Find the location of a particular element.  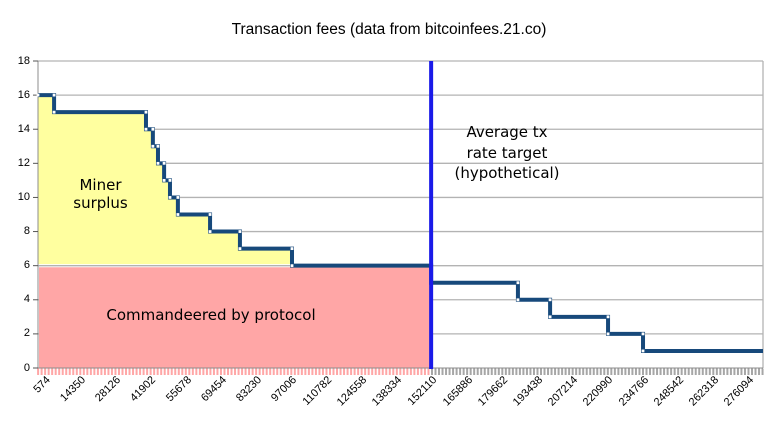

y-tick-label: 10 is located at coordinates (23, 196).